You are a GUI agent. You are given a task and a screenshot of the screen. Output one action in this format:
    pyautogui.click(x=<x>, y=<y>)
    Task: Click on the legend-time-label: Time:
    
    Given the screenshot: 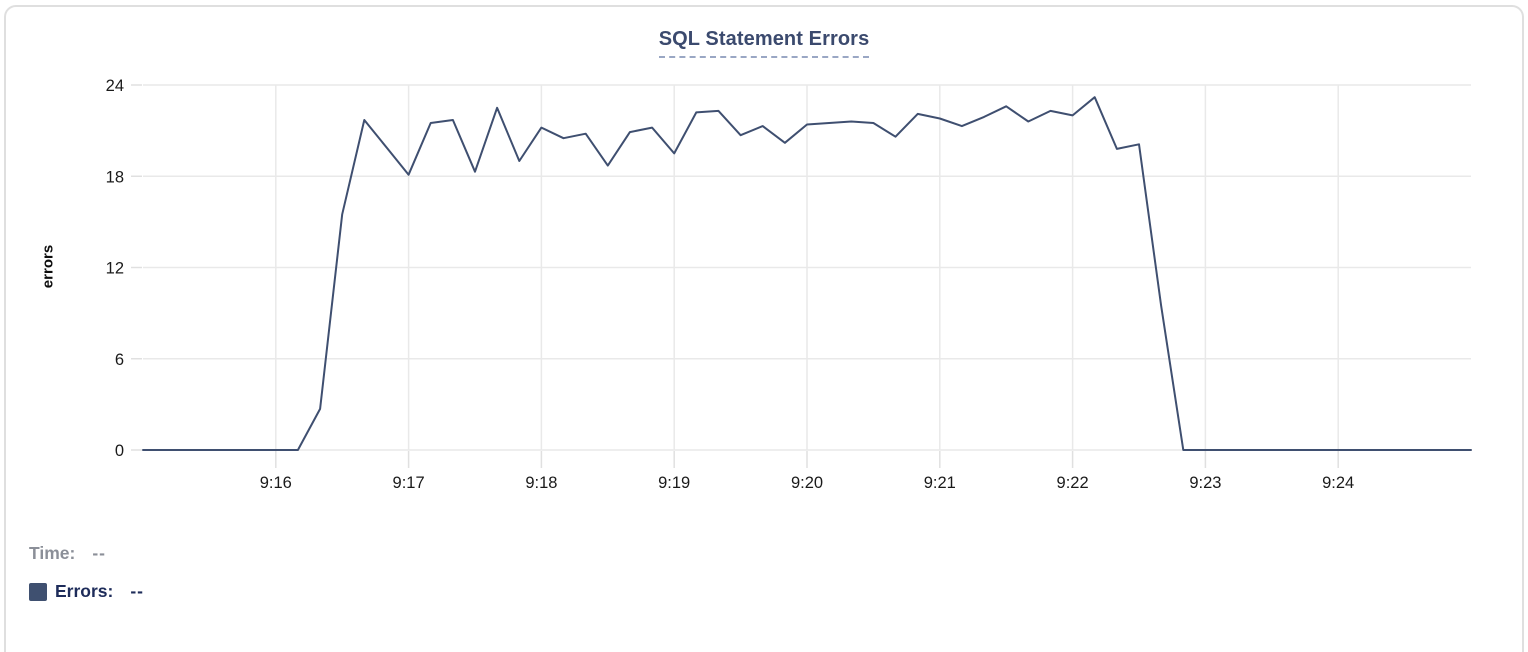 What is the action you would take?
    pyautogui.click(x=52, y=553)
    